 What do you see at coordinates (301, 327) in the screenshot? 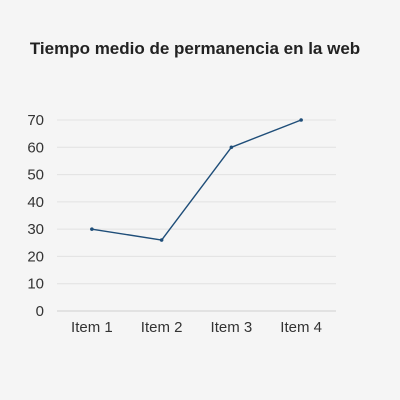
I see `x-tick-label: Item 4` at bounding box center [301, 327].